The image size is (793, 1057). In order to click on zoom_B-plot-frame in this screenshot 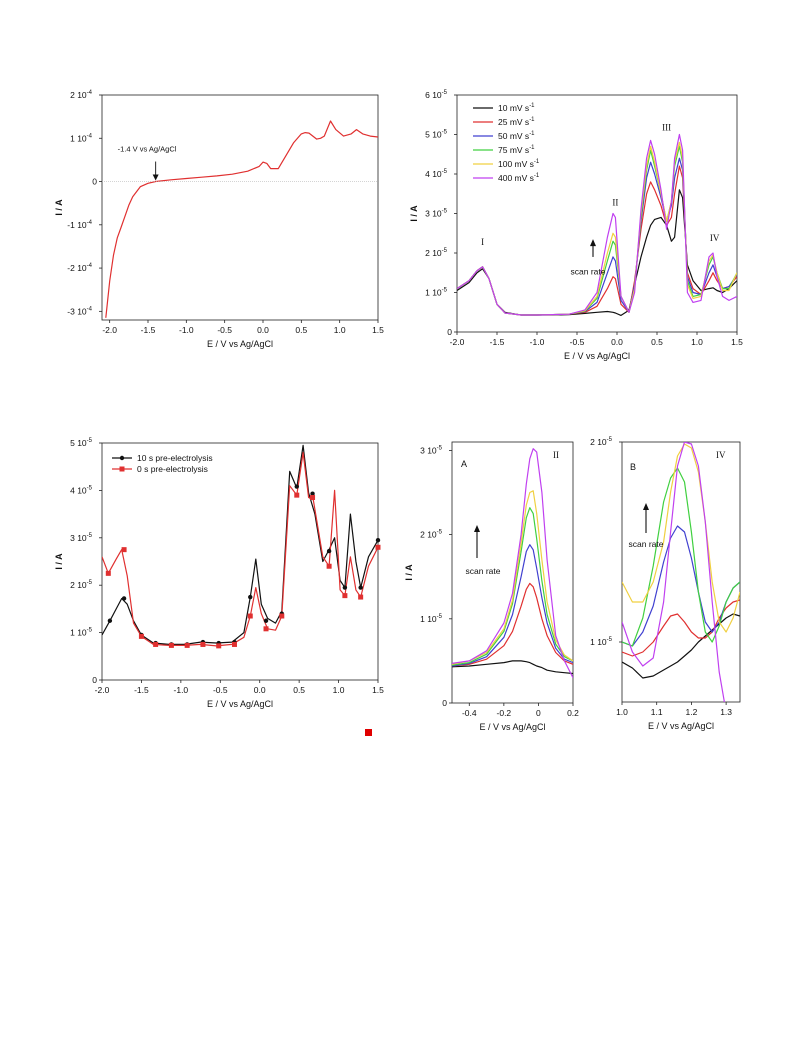, I will do `click(681, 572)`.